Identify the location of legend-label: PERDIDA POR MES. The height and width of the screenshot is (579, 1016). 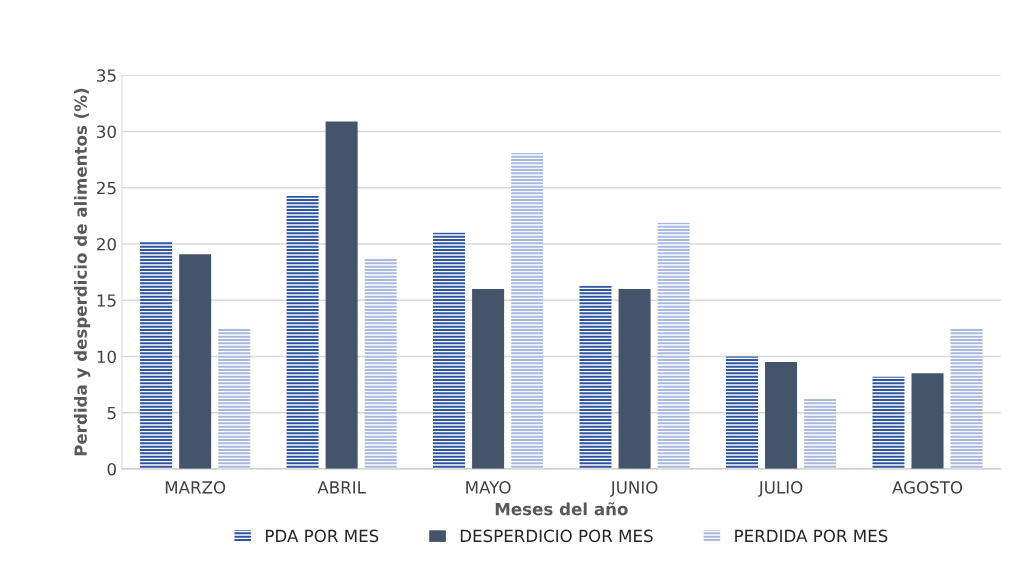
(811, 536).